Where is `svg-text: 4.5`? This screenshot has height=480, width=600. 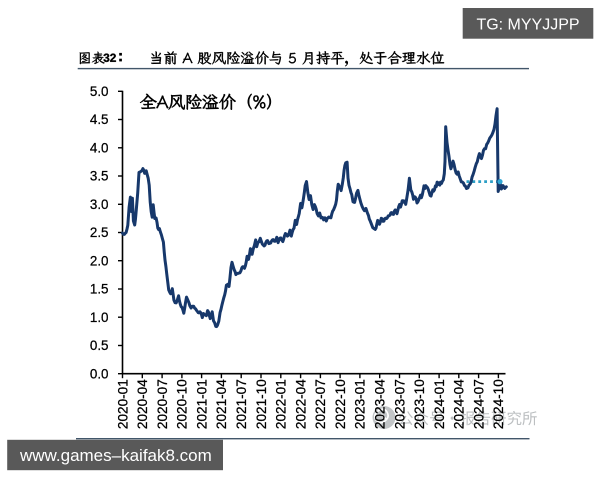
svg-text: 4.5 is located at coordinates (99, 119).